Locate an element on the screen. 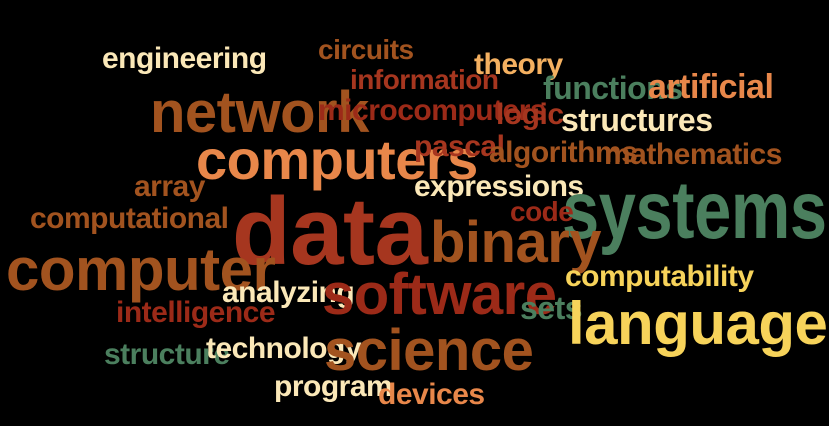  word-science: science is located at coordinates (429, 350).